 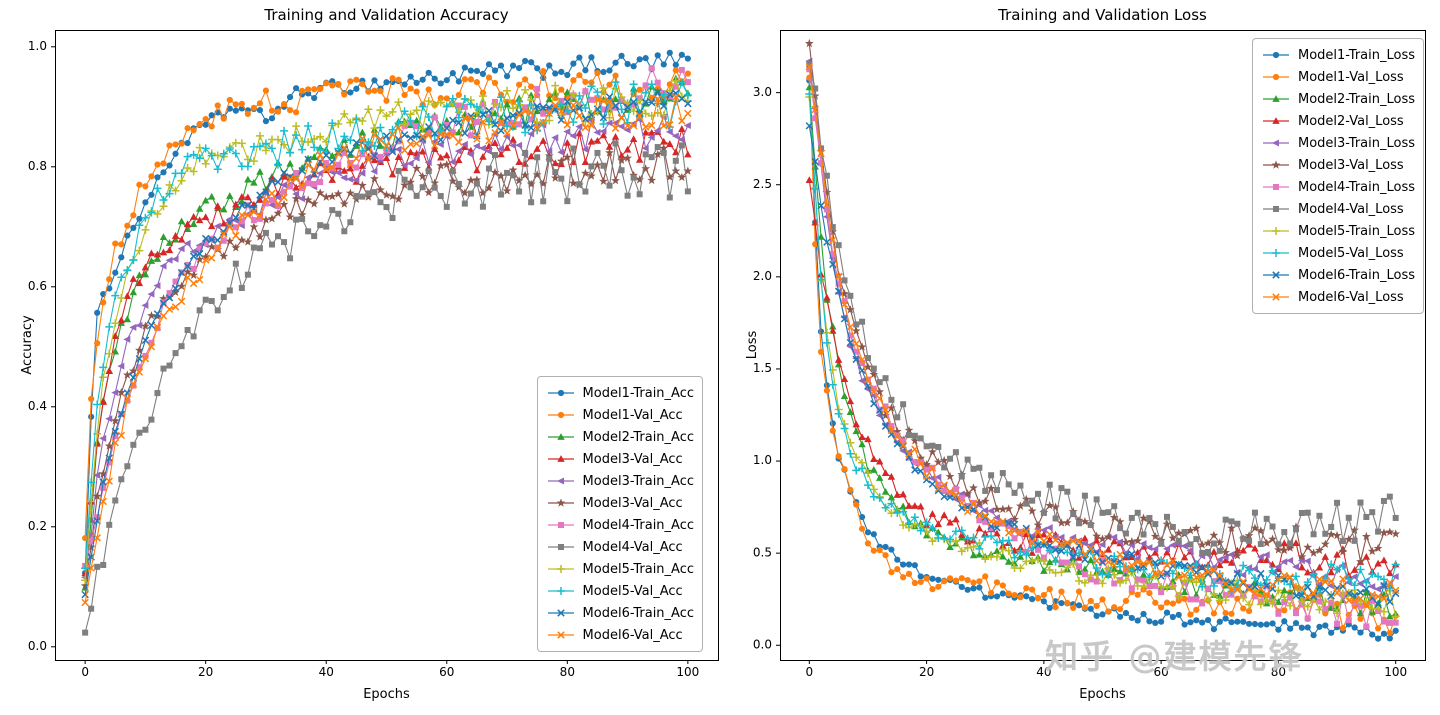 What do you see at coordinates (638, 613) in the screenshot?
I see `legend-label: Model6-Train_Acc` at bounding box center [638, 613].